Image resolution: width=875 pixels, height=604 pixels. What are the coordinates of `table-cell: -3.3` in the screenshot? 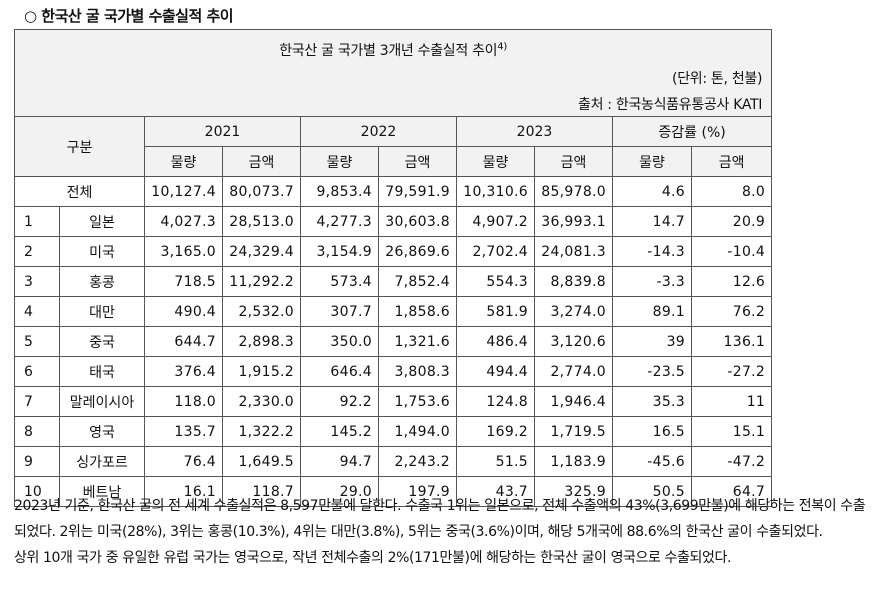 It's located at (652, 282).